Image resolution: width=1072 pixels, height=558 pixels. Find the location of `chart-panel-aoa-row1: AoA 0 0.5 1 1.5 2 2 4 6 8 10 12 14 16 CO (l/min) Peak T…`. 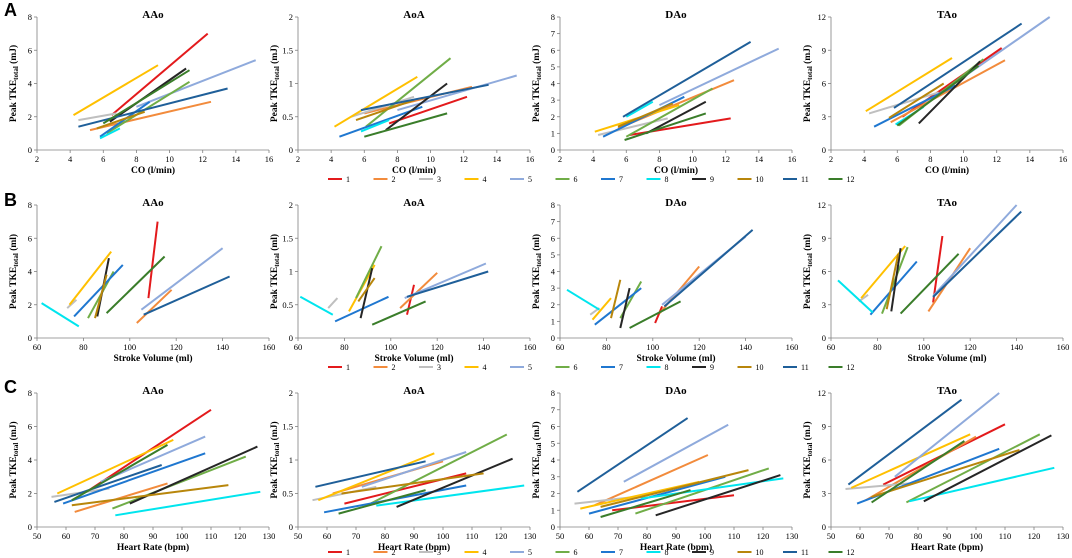

chart-panel-aoa-row1: AoA 0 0.5 1 1.5 2 2 4 6 8 10 12 14 16 CO (l/min) Peak T… is located at coordinates (401, 92).